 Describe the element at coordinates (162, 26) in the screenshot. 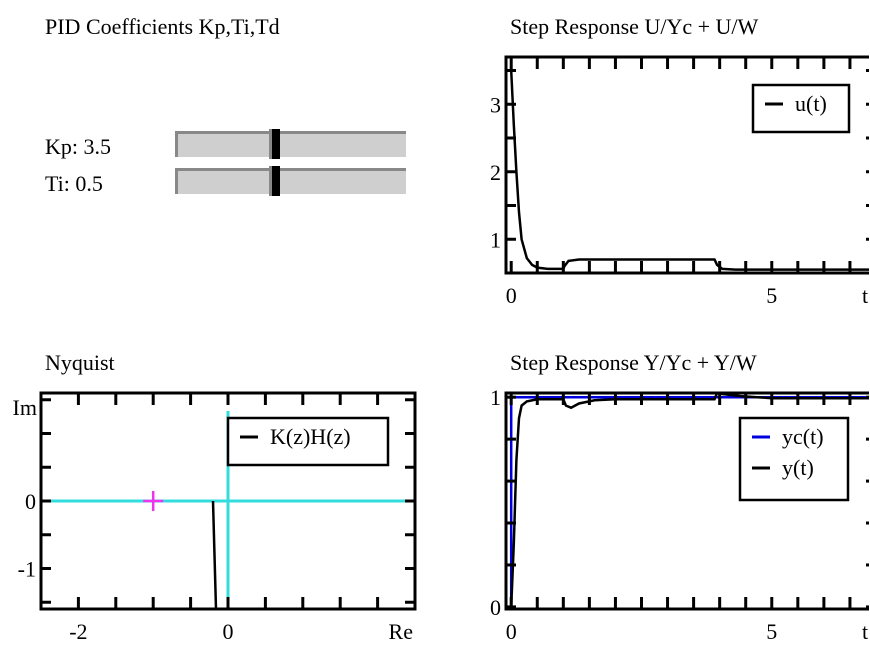

I see `panel-title: PID Coefficients Kp,Ti,Td` at that location.